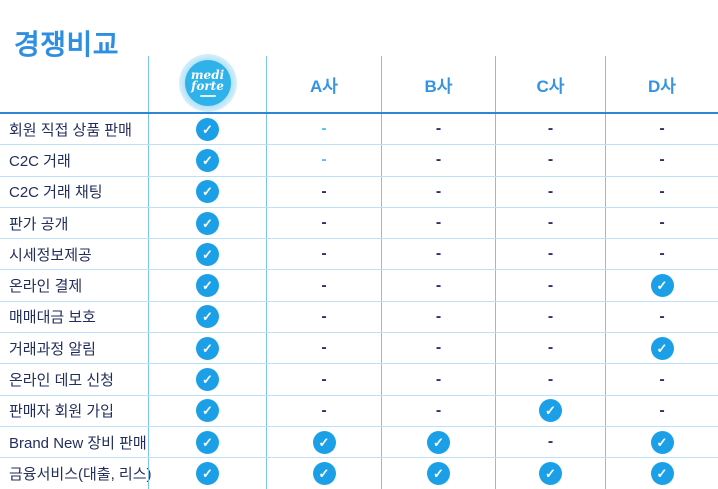  What do you see at coordinates (207, 95) in the screenshot?
I see `logo-subtext-line` at bounding box center [207, 95].